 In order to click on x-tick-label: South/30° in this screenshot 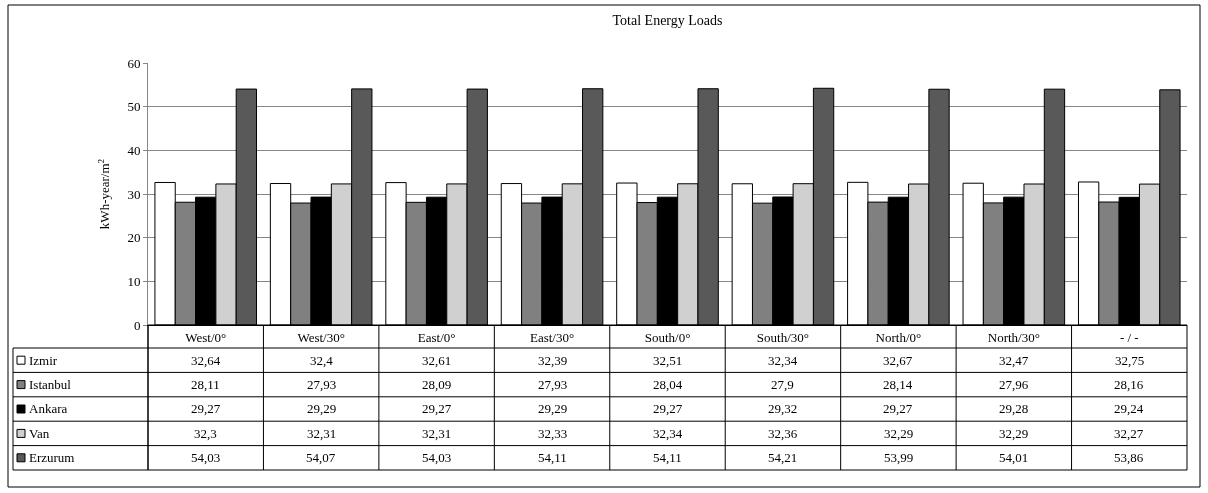, I will do `click(783, 337)`.